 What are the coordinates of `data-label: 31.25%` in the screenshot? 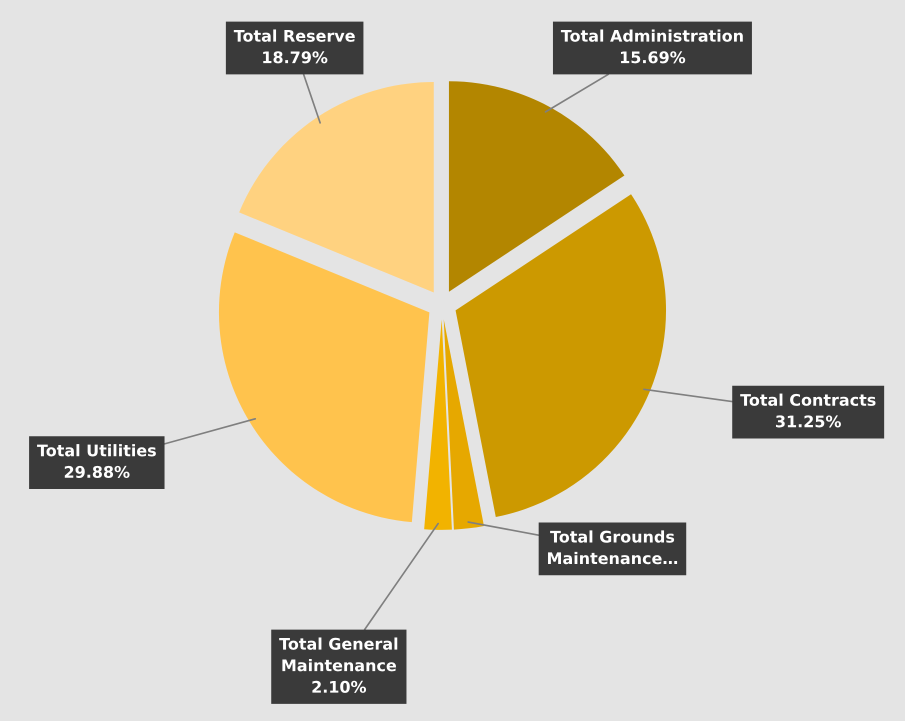 It's located at (808, 421).